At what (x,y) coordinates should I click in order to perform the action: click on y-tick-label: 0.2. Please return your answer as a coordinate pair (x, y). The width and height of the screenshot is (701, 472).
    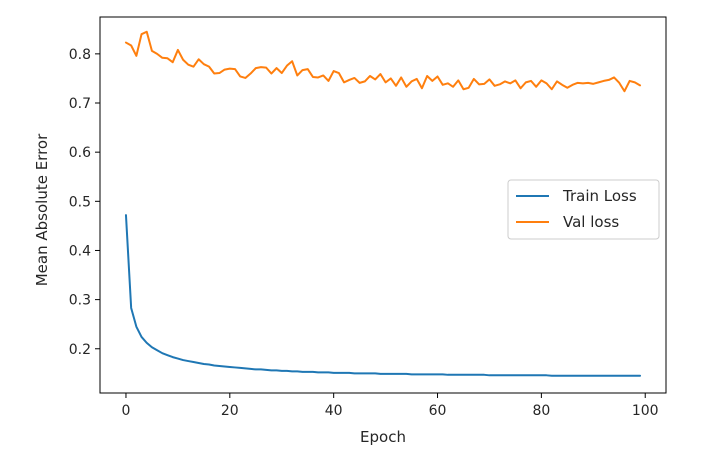
    Looking at the image, I should click on (80, 350).